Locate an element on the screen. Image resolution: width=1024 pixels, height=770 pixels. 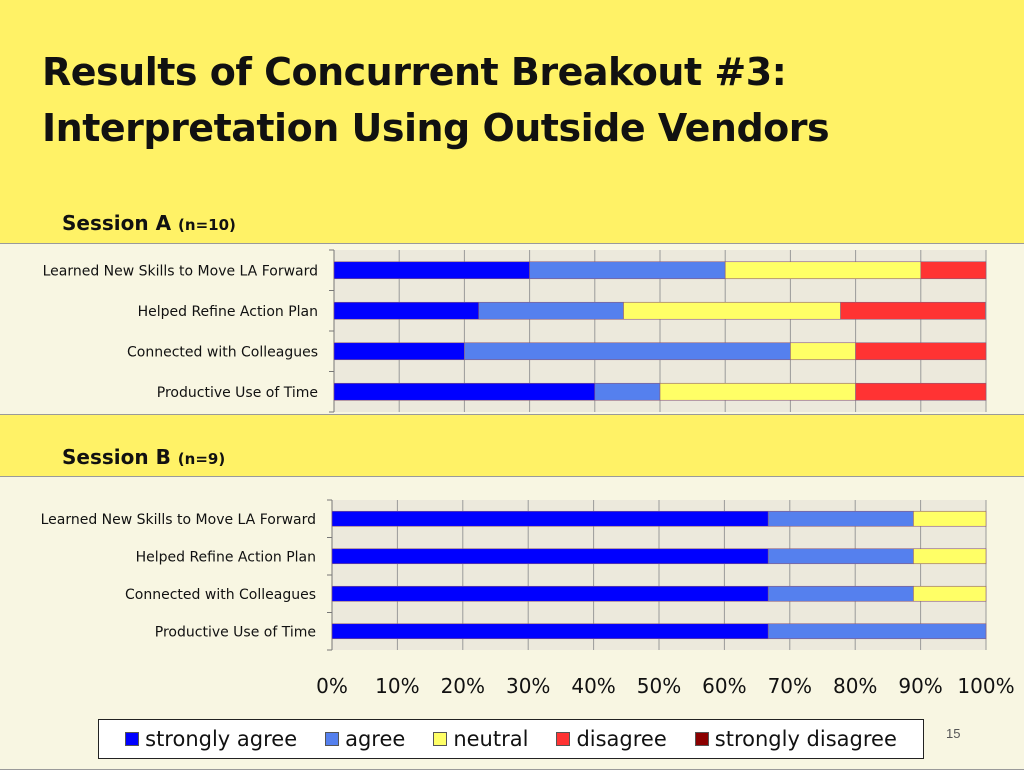
session-a-title: Session A is located at coordinates (117, 223).